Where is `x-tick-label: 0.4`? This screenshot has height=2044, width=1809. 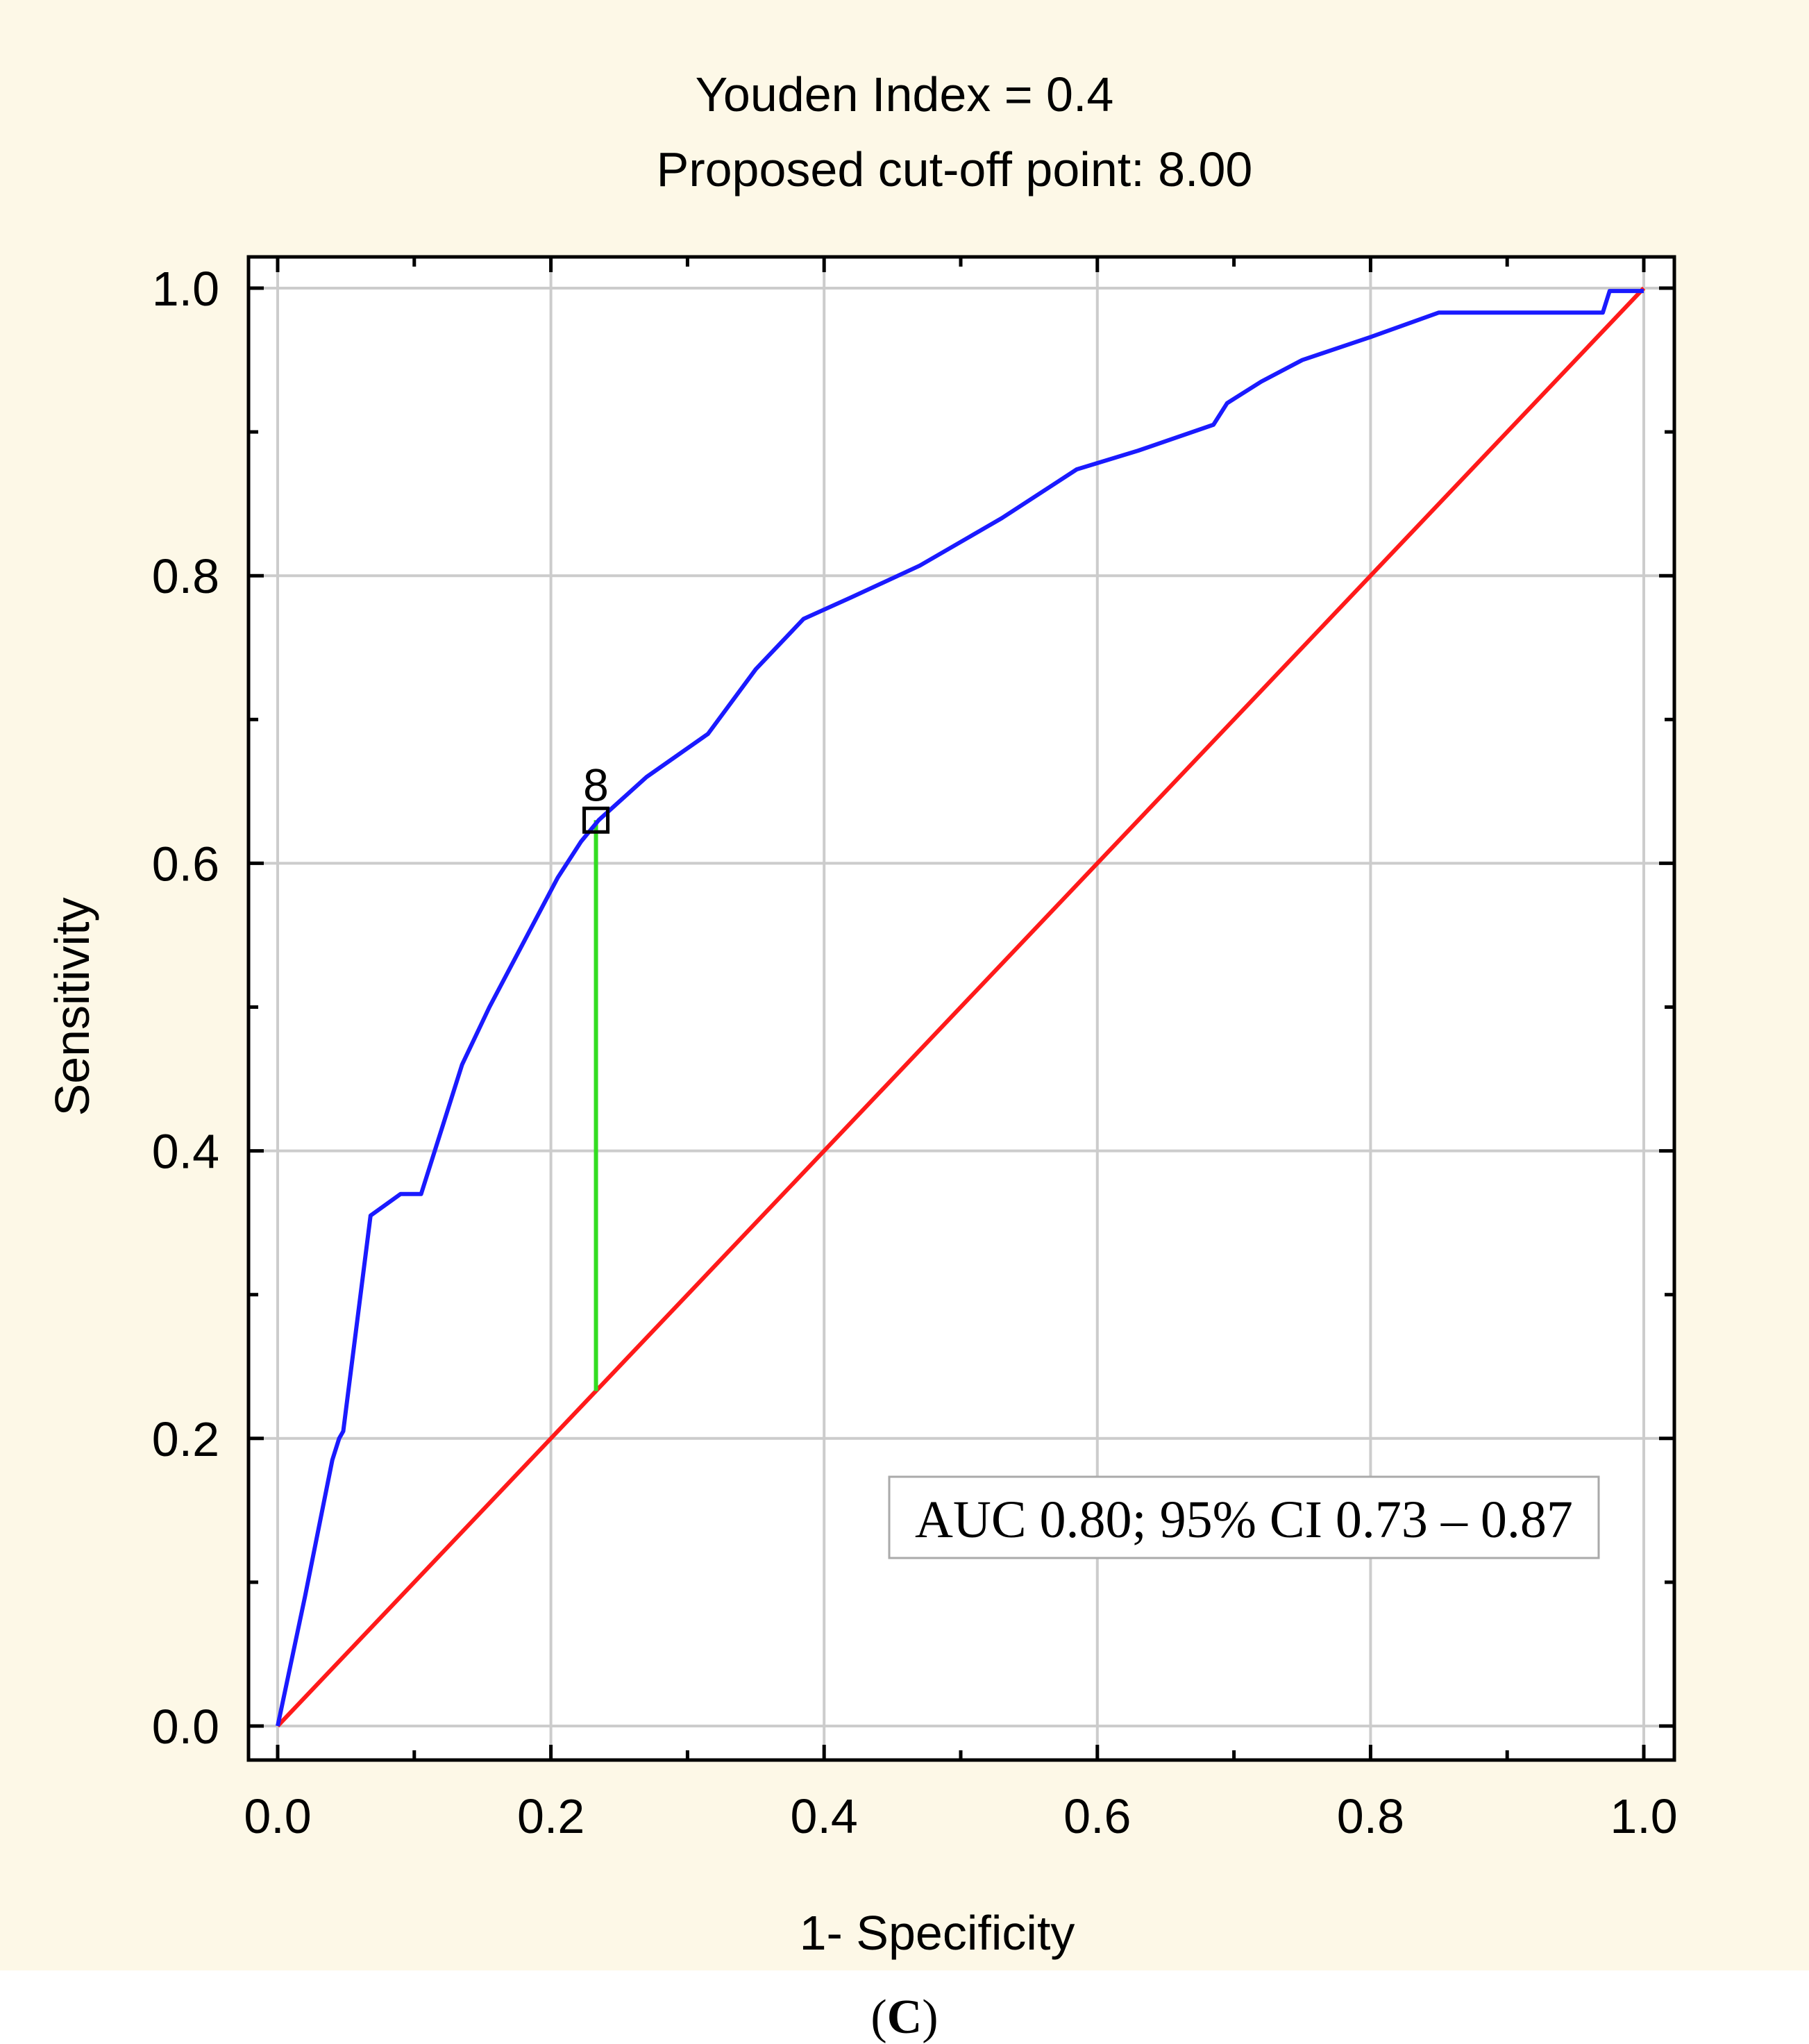
x-tick-label: 0.4 is located at coordinates (825, 1816).